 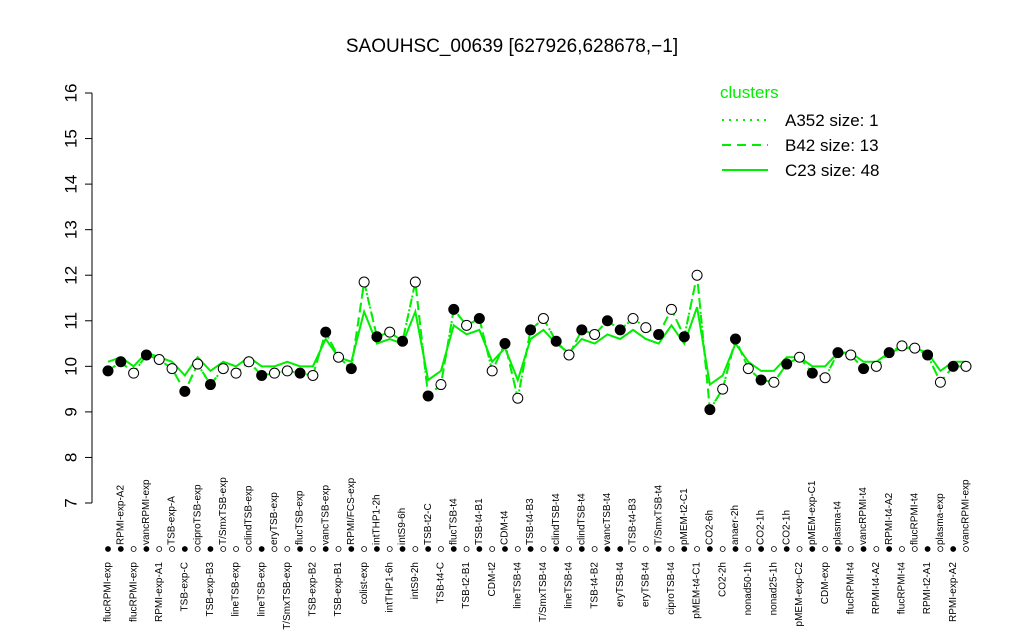 I want to click on x-tick-label: eryTSB-t4, so click(x=620, y=584).